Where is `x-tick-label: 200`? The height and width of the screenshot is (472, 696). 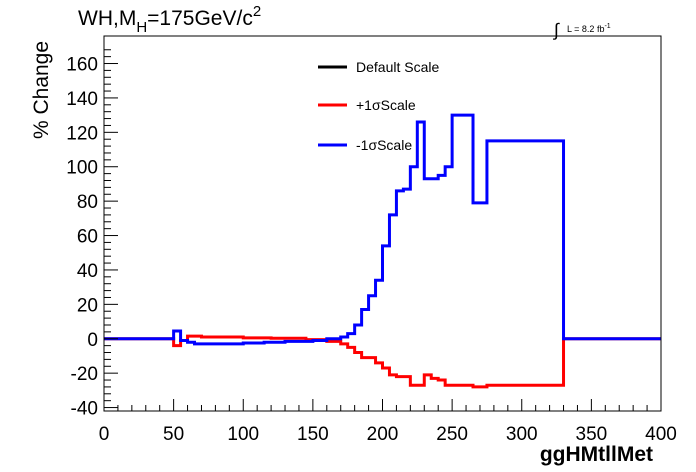 x-tick-label: 200 is located at coordinates (383, 434).